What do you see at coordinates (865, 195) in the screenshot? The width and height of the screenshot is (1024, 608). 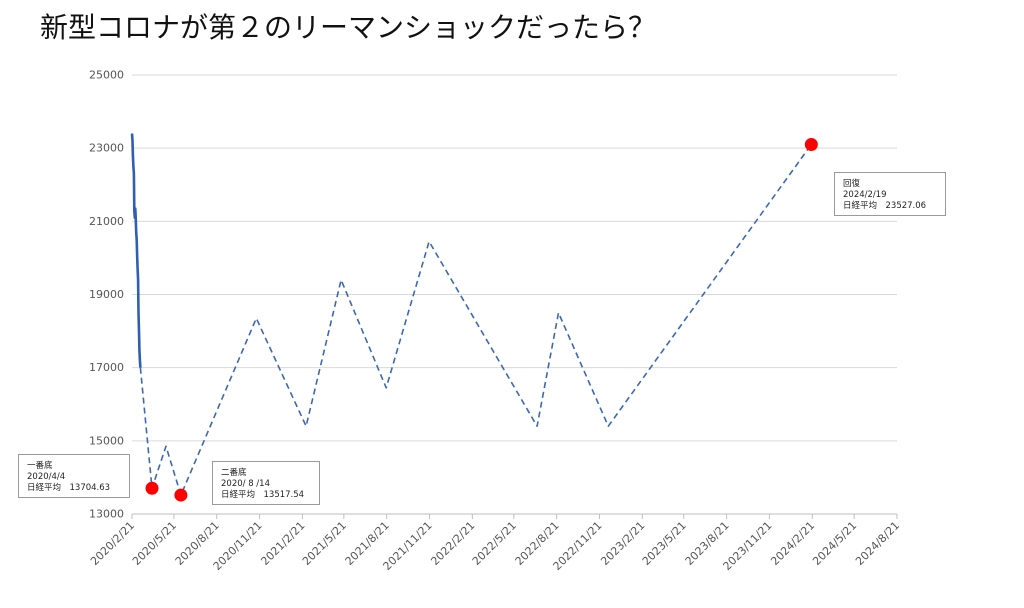 I see `annotation-line: 2024/2/19` at bounding box center [865, 195].